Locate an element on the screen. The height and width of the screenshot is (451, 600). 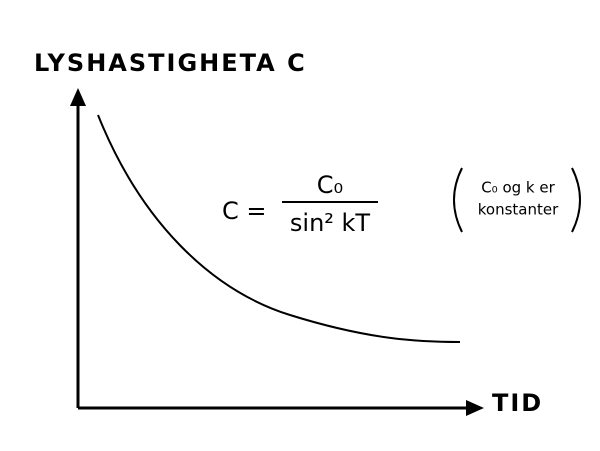
x-arrow is located at coordinates (475, 408).